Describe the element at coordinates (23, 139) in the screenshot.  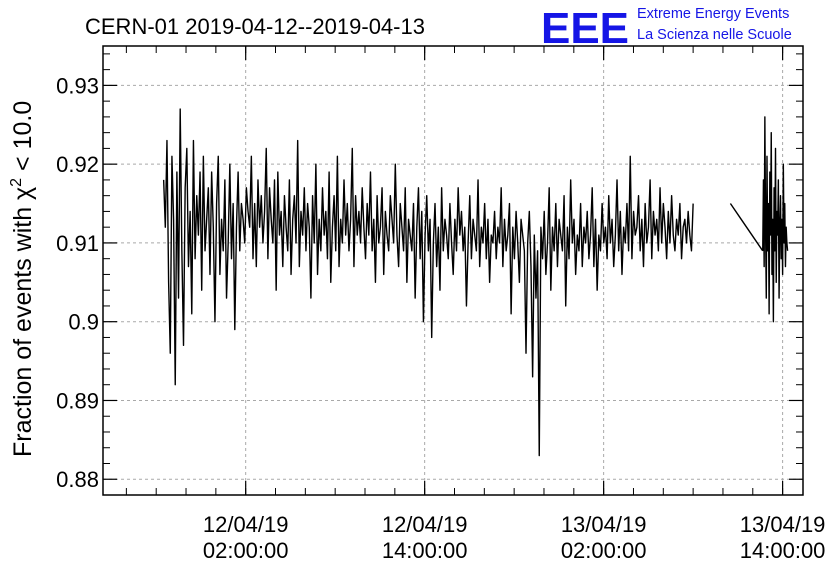
I see `y-axis-label-suffix: < 10.0` at that location.